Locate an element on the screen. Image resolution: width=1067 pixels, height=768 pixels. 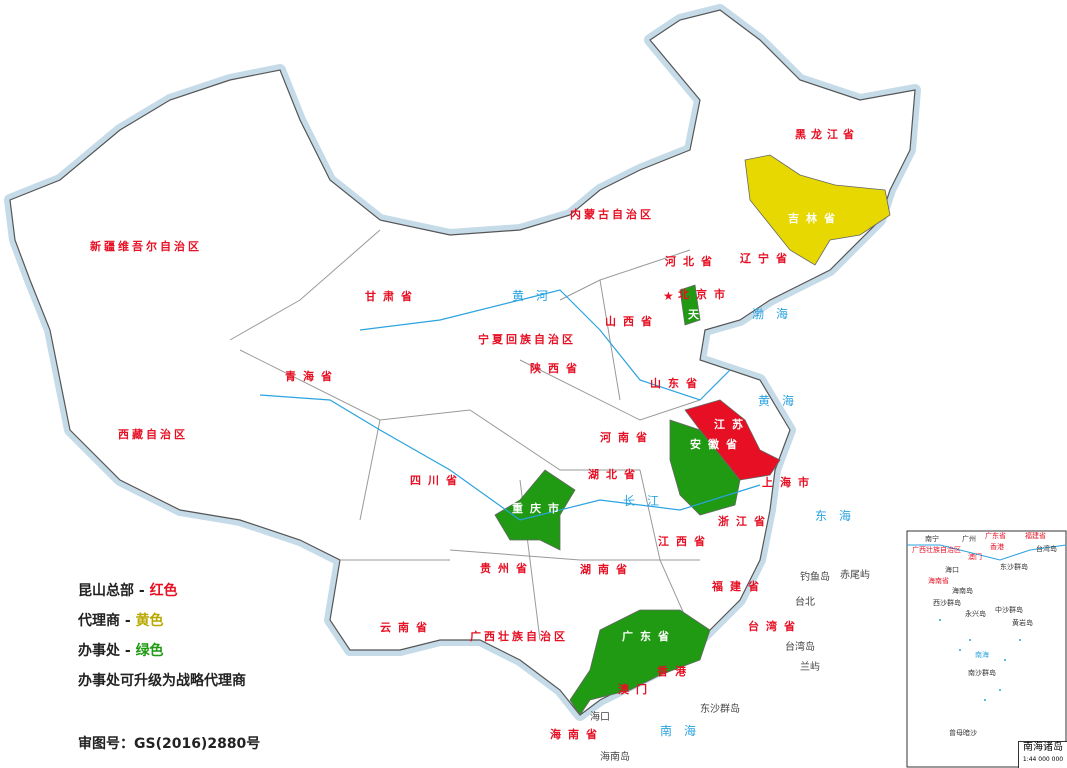
province-label: 澳门 is located at coordinates (636, 689).